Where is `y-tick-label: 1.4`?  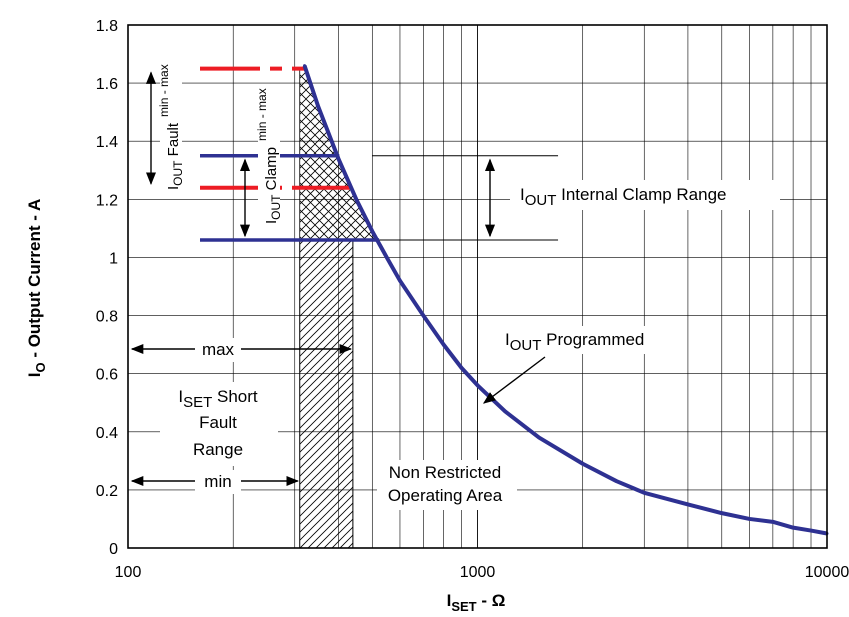 y-tick-label: 1.4 is located at coordinates (107, 142).